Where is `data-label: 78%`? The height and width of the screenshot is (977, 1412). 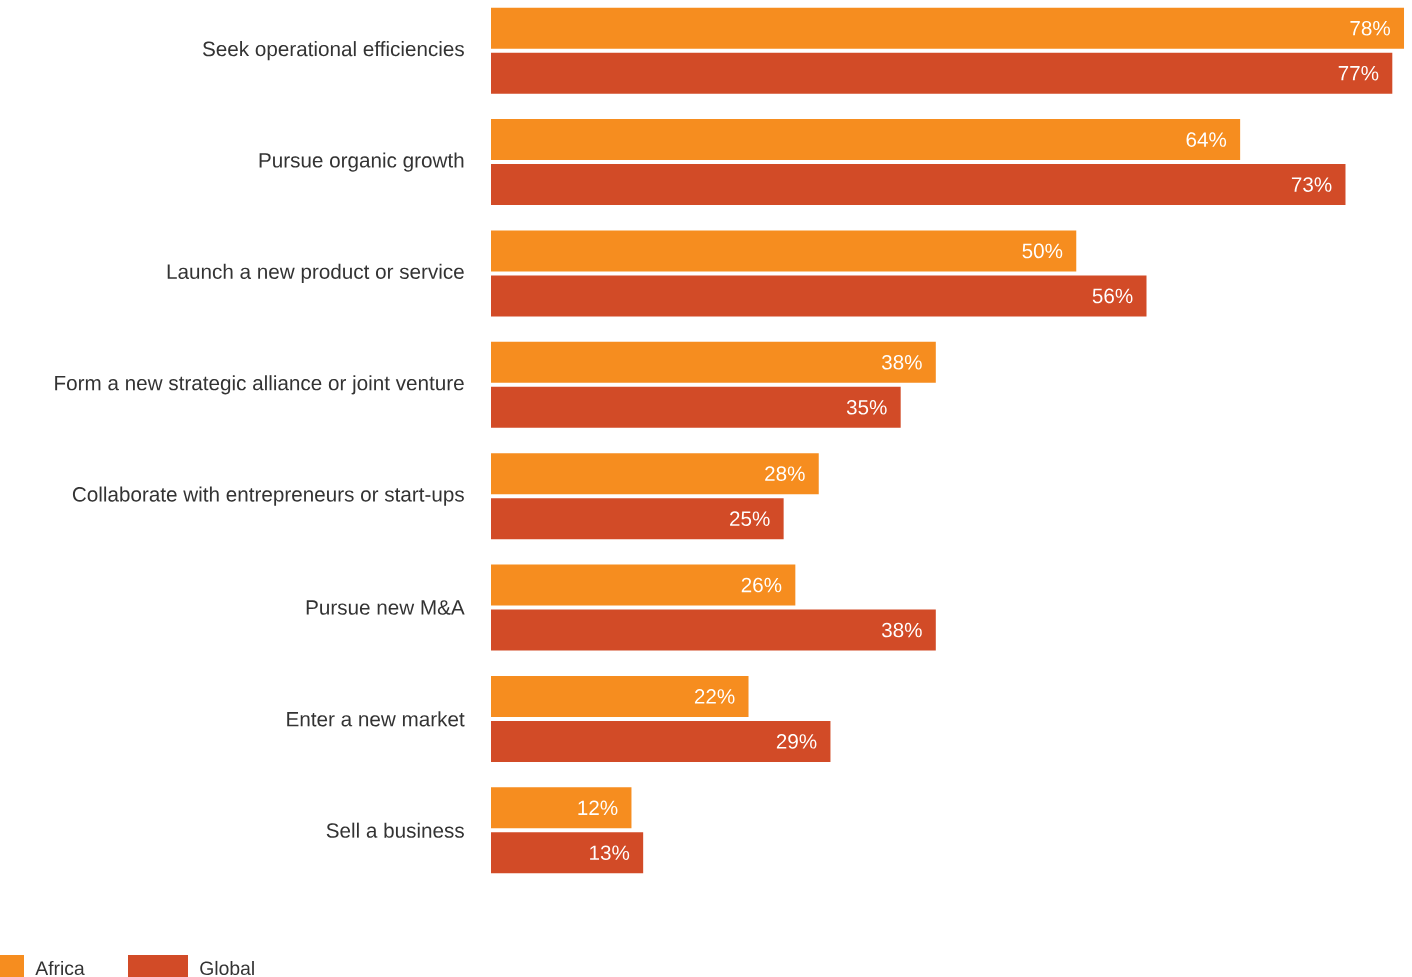
data-label: 78% is located at coordinates (1370, 28).